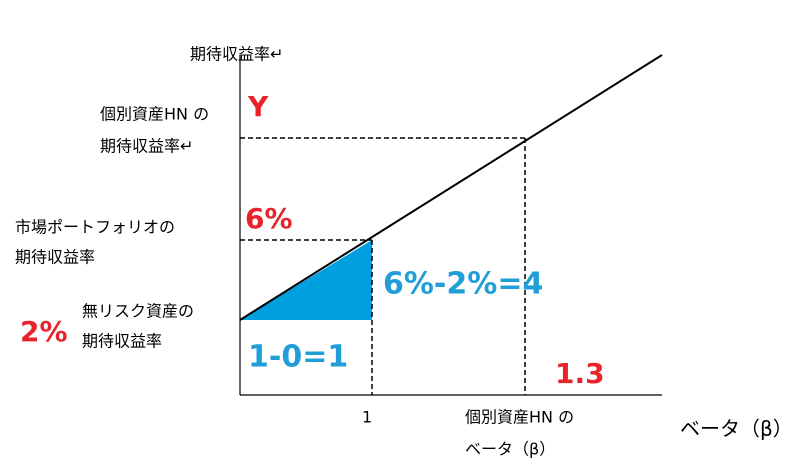 The width and height of the screenshot is (809, 472). What do you see at coordinates (95, 227) in the screenshot?
I see `label: 市場ポートフォリオの` at bounding box center [95, 227].